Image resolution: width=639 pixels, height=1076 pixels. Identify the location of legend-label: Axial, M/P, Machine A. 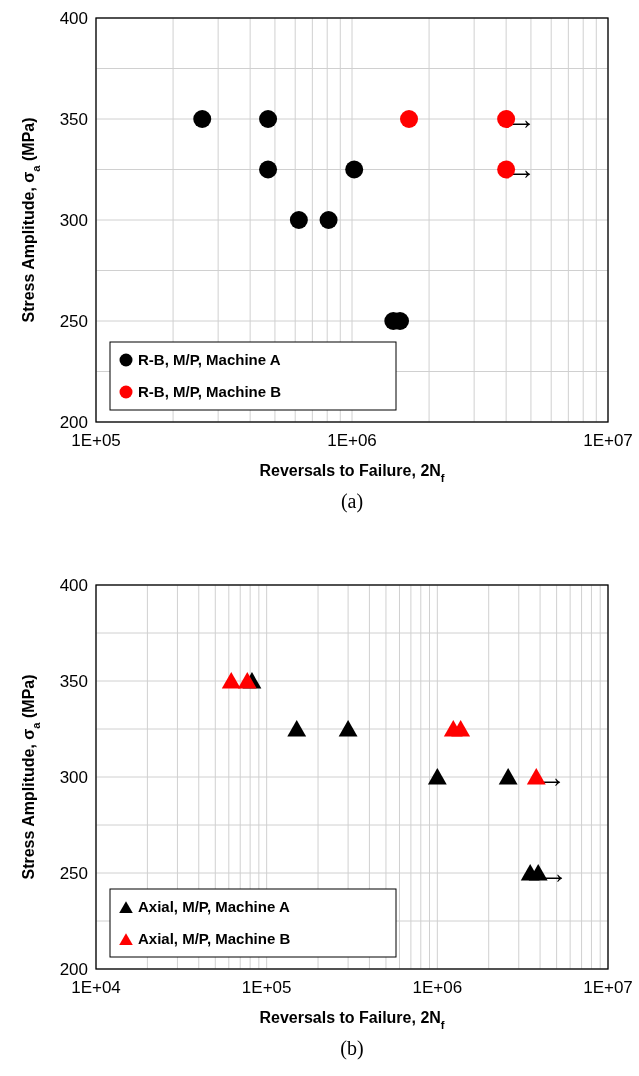
(214, 907).